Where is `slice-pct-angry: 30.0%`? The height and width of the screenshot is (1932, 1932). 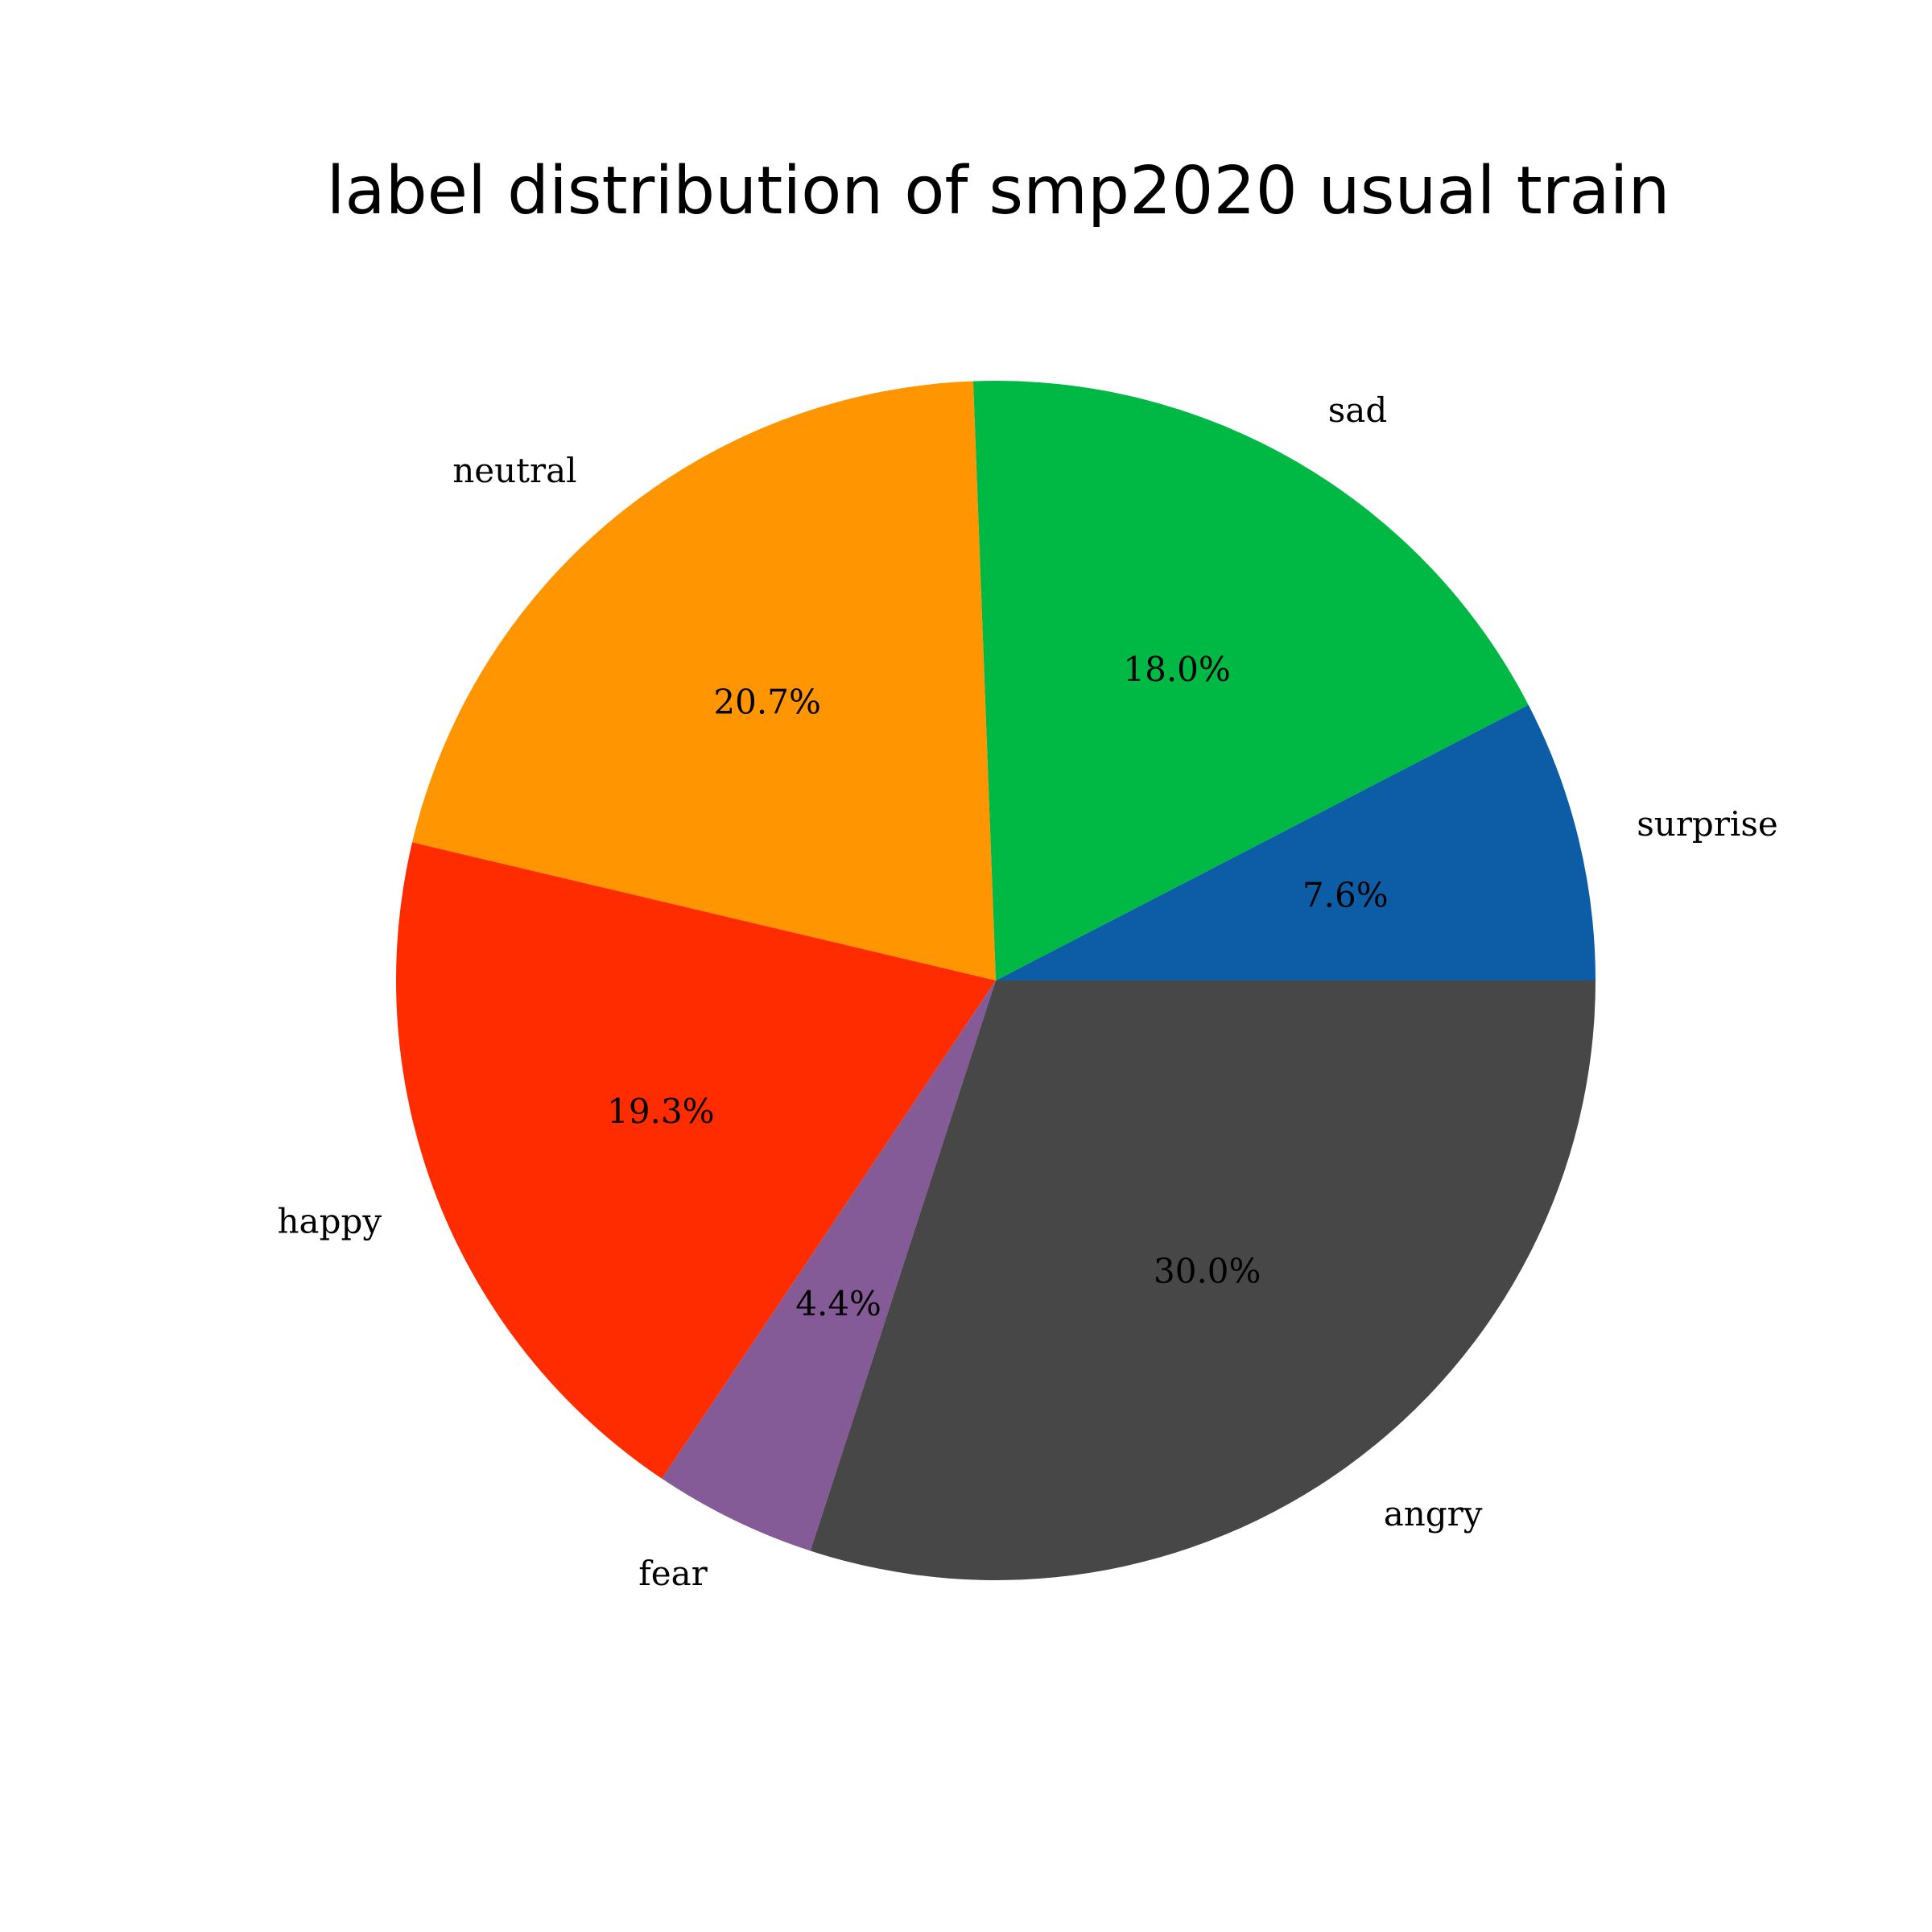
slice-pct-angry: 30.0% is located at coordinates (1207, 1271).